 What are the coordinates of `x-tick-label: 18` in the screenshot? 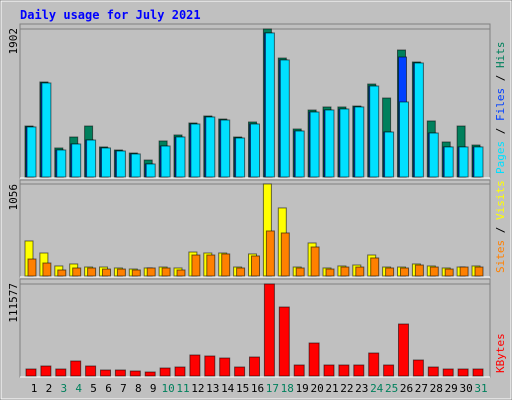 It's located at (287, 388).